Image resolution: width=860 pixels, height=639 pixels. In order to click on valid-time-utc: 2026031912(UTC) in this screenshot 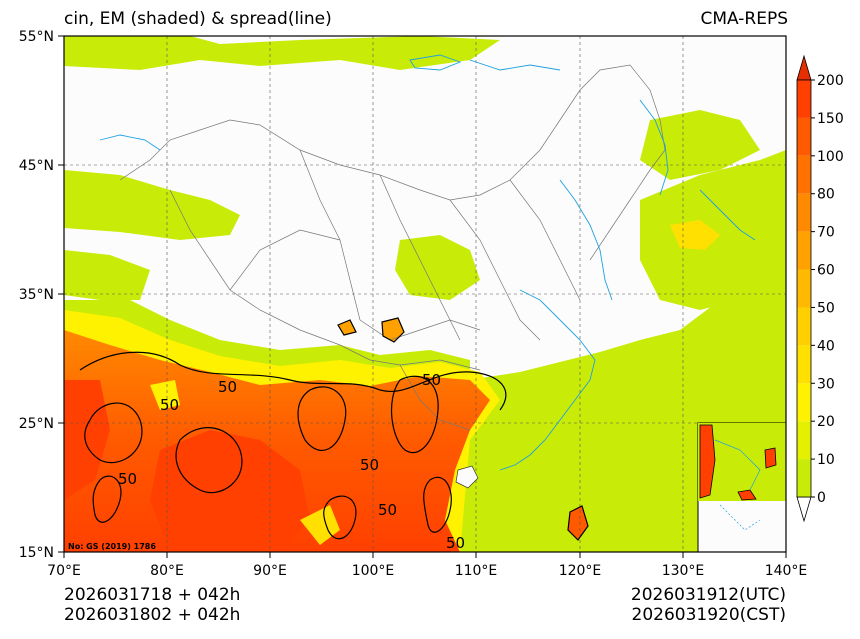, I will do `click(708, 595)`.